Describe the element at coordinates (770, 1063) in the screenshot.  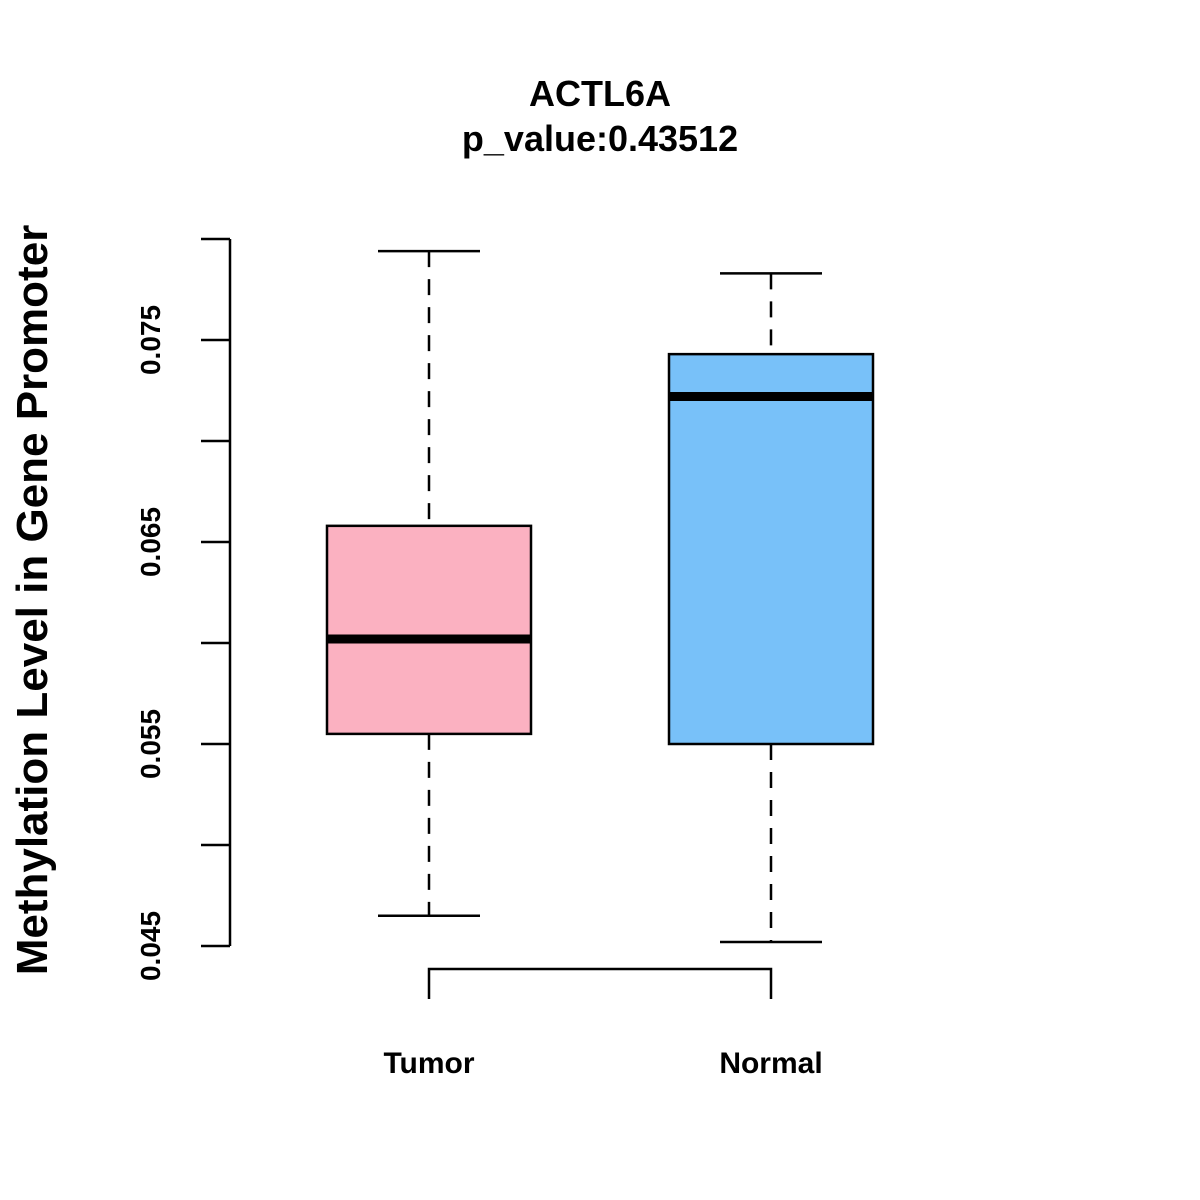
I see `category-label-normal: Normal` at that location.